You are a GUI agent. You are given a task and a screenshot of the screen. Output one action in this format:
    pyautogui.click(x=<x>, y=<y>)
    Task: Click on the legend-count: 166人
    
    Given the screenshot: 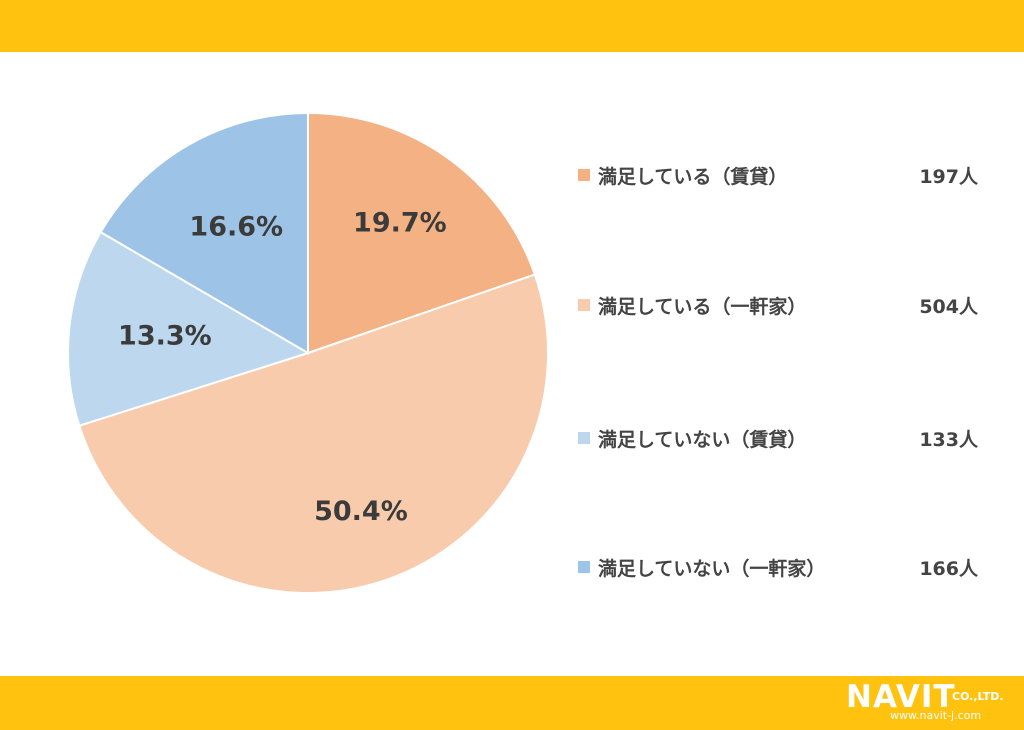 What is the action you would take?
    pyautogui.click(x=948, y=568)
    